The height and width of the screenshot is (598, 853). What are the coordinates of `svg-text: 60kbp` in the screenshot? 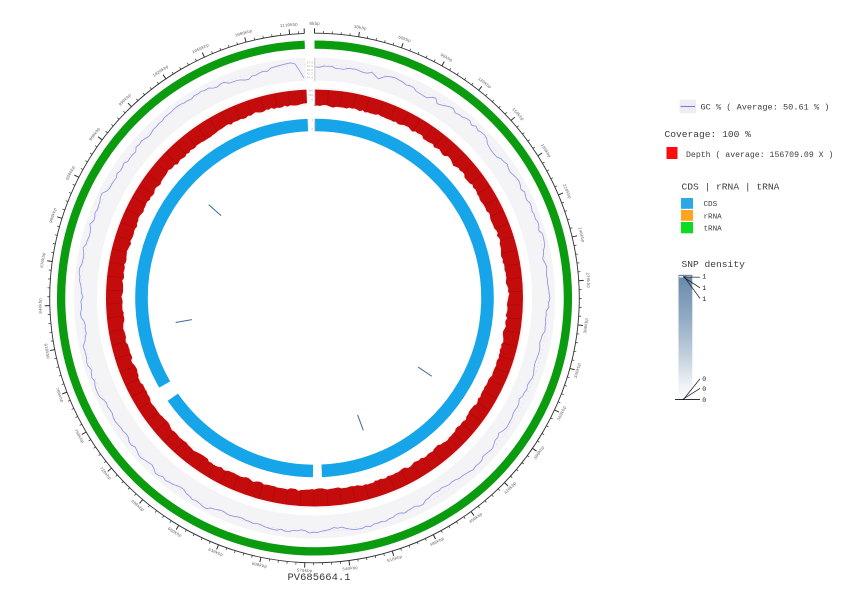 It's located at (404, 39).